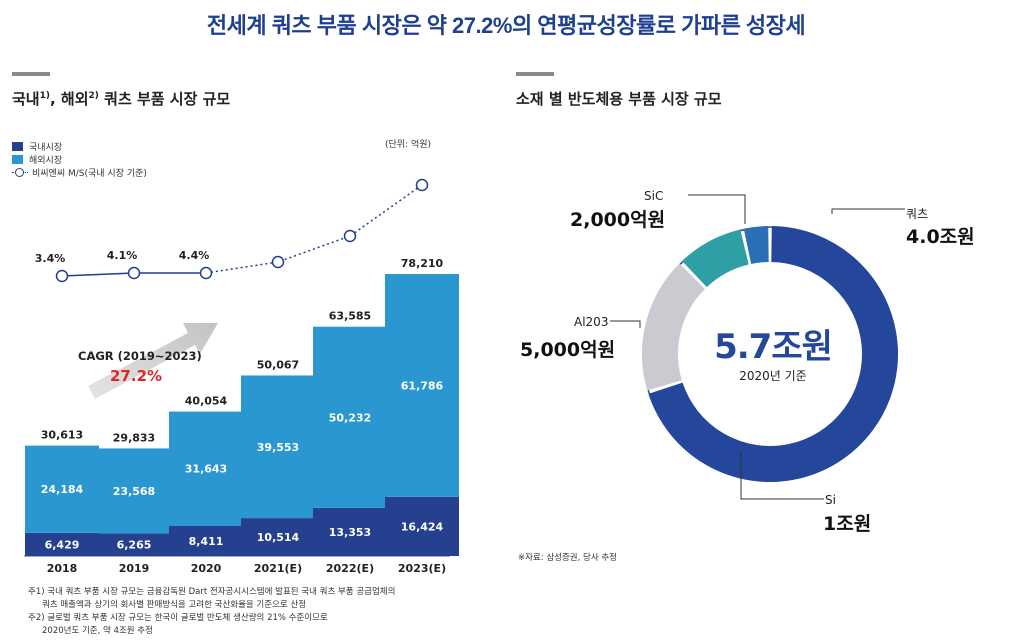 This screenshot has width=1012, height=644. I want to click on si-value: 1조원, so click(847, 524).